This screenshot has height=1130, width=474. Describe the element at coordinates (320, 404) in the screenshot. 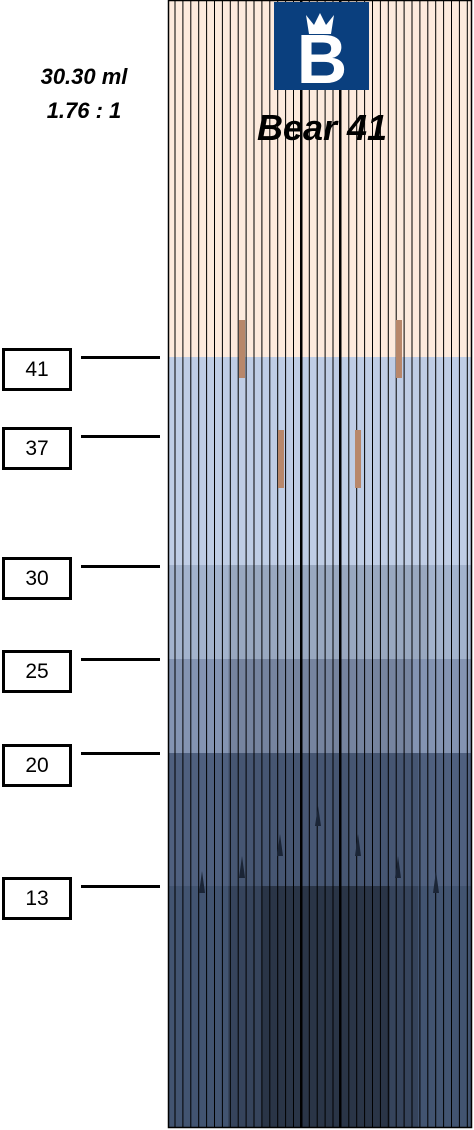

I see `accent-marks` at that location.